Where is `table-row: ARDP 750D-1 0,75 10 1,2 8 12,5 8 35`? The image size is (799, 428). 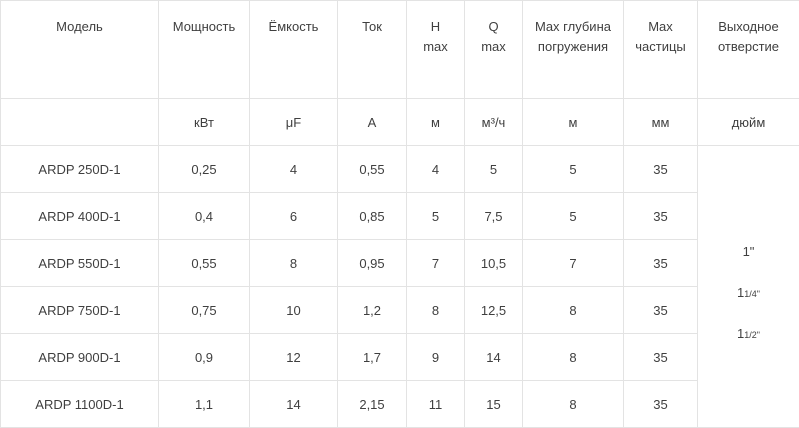 table-row: ARDP 750D-1 0,75 10 1,2 8 12,5 8 35 is located at coordinates (400, 310).